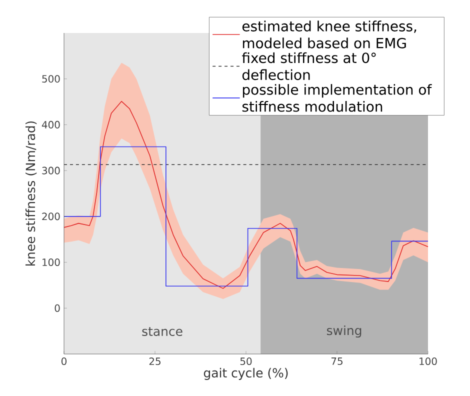 This screenshot has height=396, width=470. What do you see at coordinates (64, 362) in the screenshot?
I see `x-tick-label: 0` at bounding box center [64, 362].